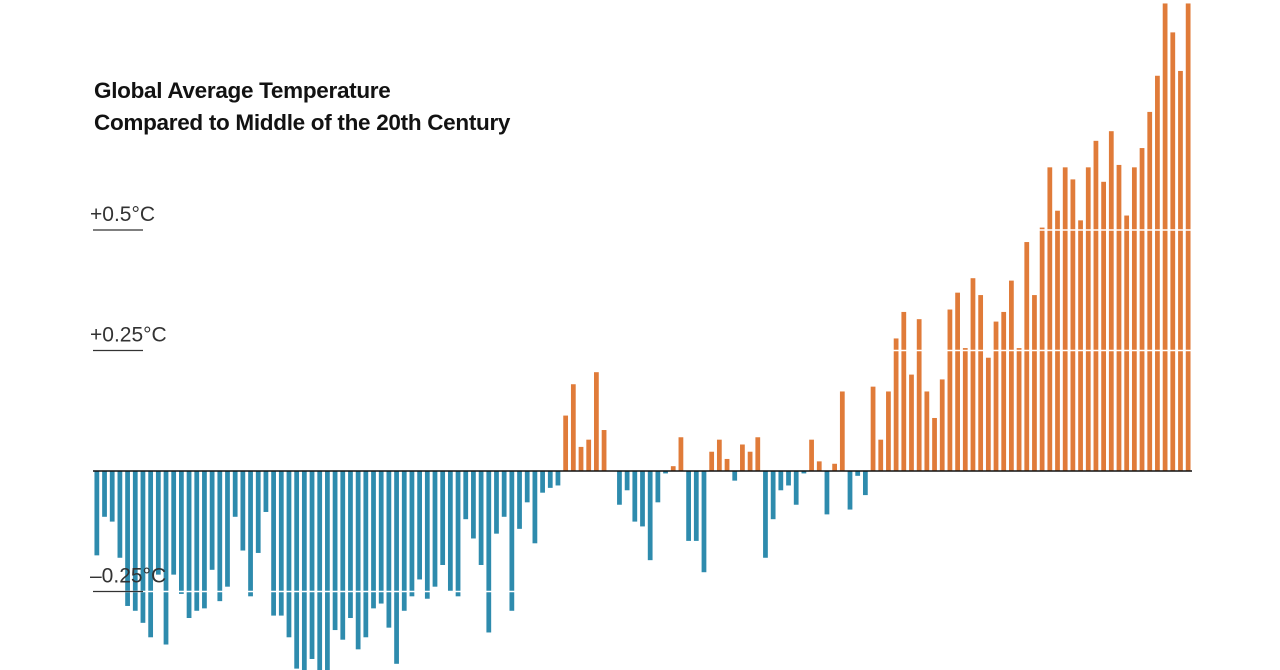 The image size is (1280, 670). I want to click on chart-subtitle: Compared to Middle of the 20th Century, so click(302, 122).